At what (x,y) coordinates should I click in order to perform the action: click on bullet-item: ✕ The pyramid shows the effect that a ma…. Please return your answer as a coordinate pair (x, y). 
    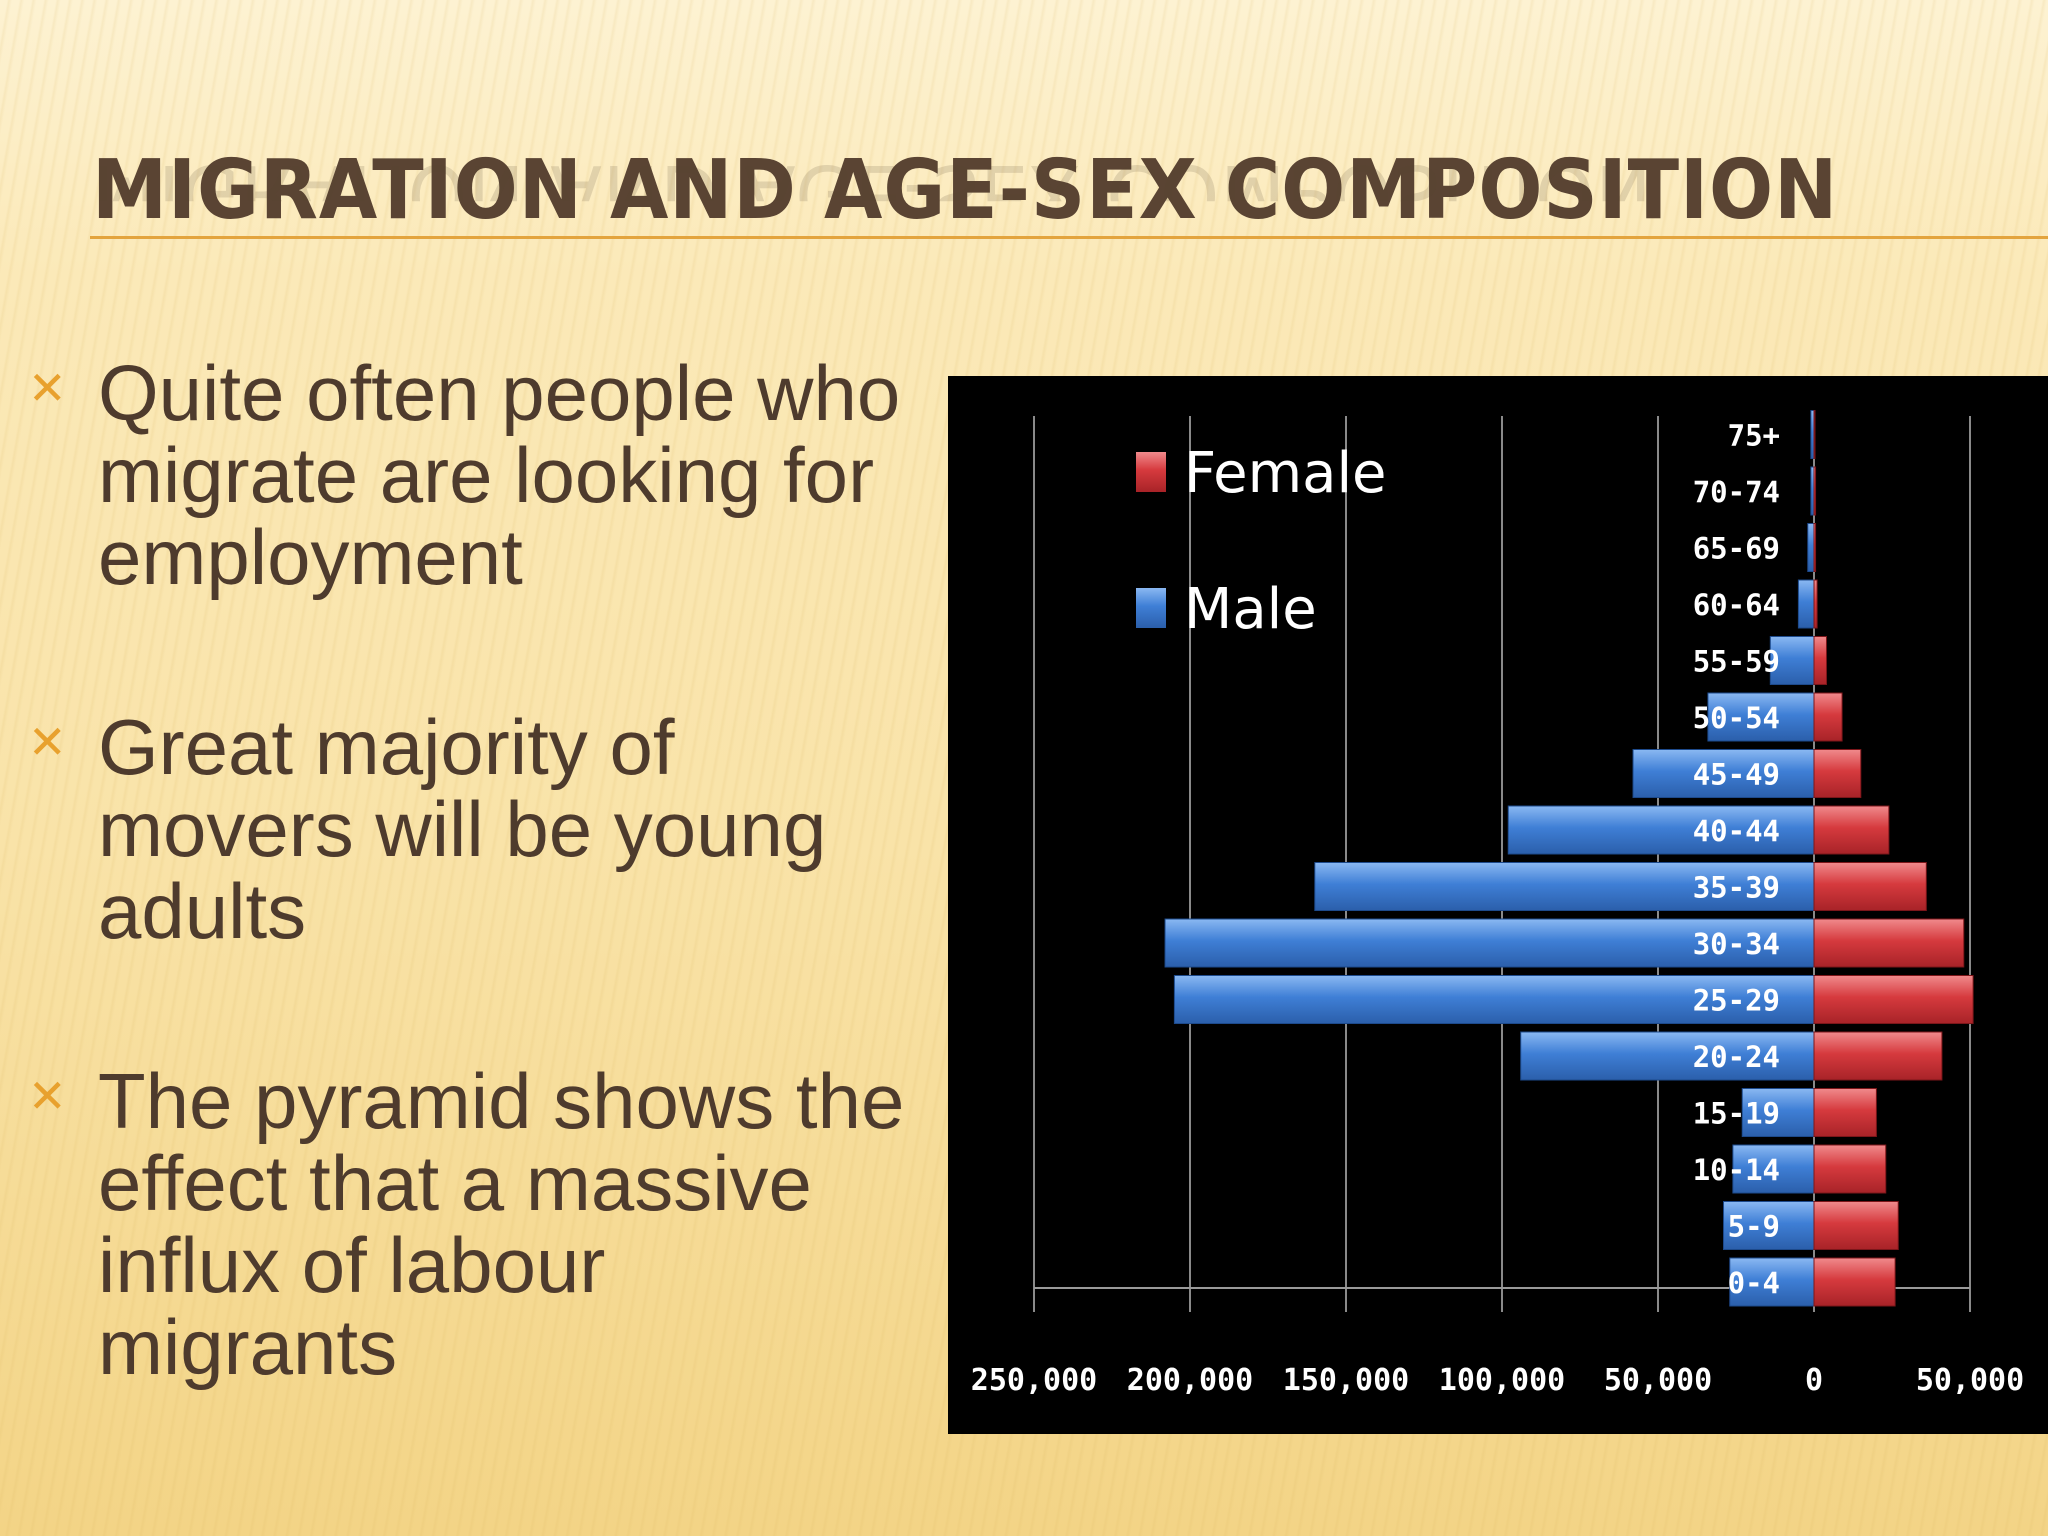
    Looking at the image, I should click on (468, 1224).